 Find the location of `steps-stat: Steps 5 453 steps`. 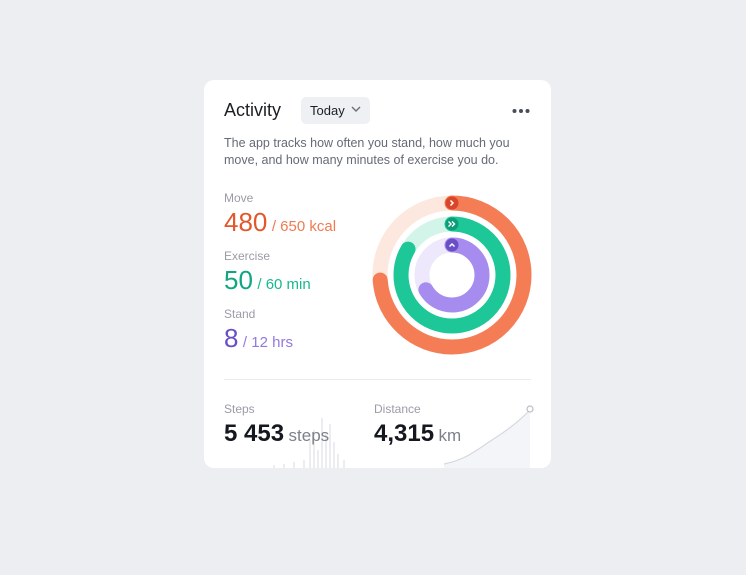

steps-stat: Steps 5 453 steps is located at coordinates (276, 425).